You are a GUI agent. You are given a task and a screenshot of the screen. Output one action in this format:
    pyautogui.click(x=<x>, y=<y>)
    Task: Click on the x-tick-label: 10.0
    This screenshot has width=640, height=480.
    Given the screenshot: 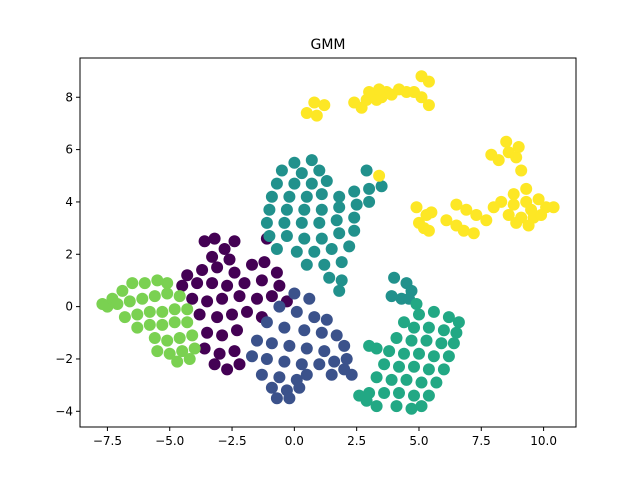 What is the action you would take?
    pyautogui.click(x=543, y=441)
    